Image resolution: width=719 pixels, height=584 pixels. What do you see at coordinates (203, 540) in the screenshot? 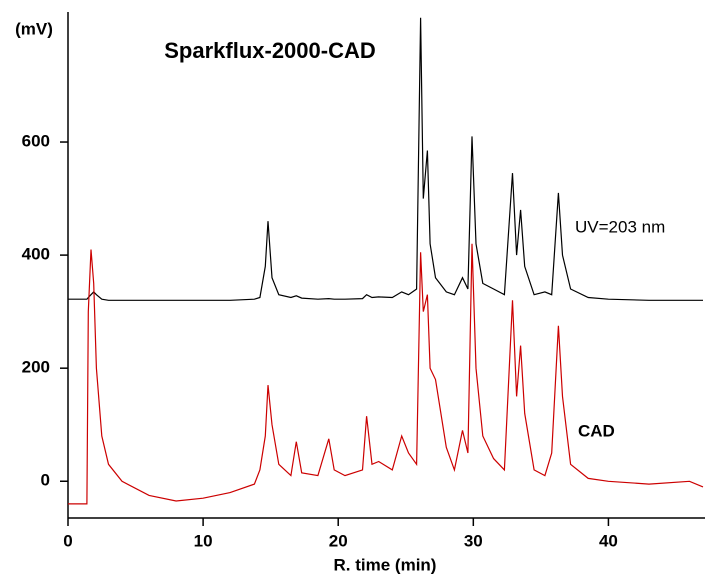
I see `x-tick-label: 10` at bounding box center [203, 540].